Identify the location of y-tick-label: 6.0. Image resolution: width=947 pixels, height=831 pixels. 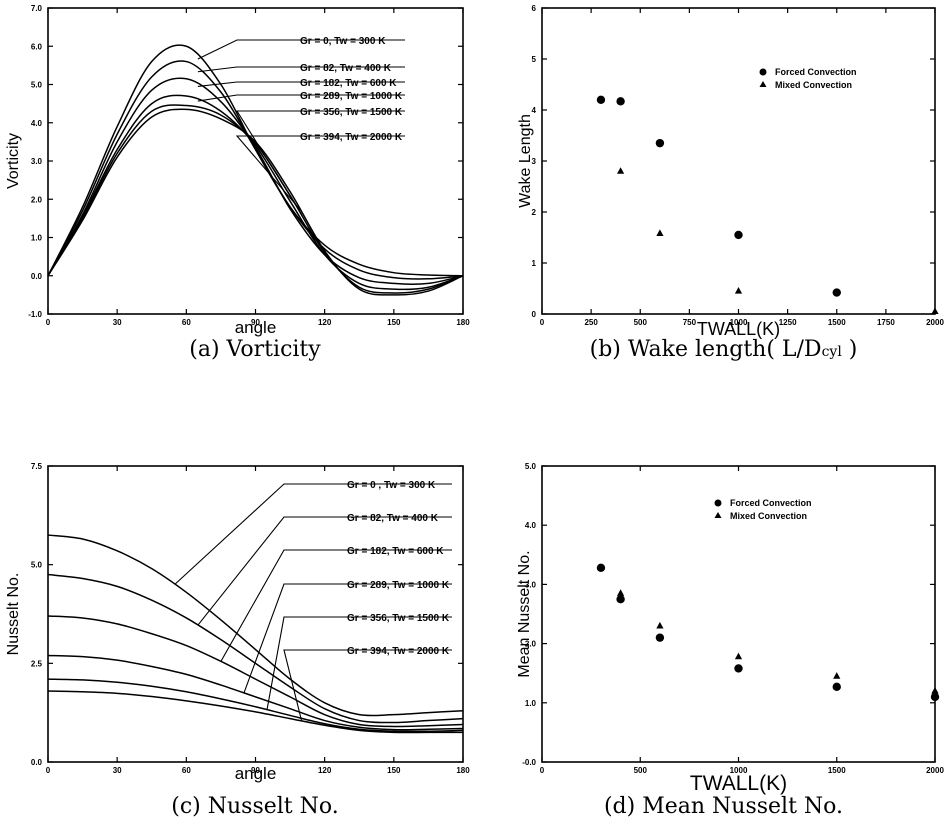
(37, 46).